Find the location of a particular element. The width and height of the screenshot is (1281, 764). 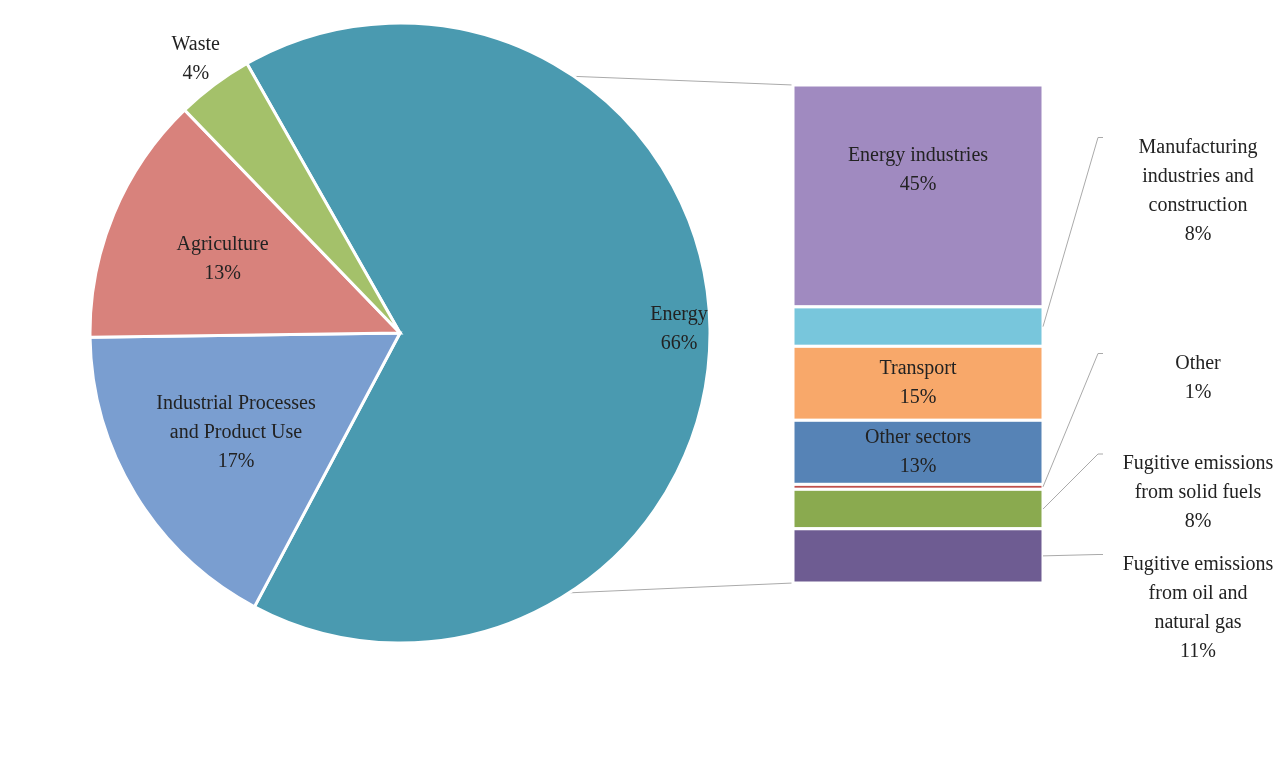

category-label: Other is located at coordinates (1198, 361).